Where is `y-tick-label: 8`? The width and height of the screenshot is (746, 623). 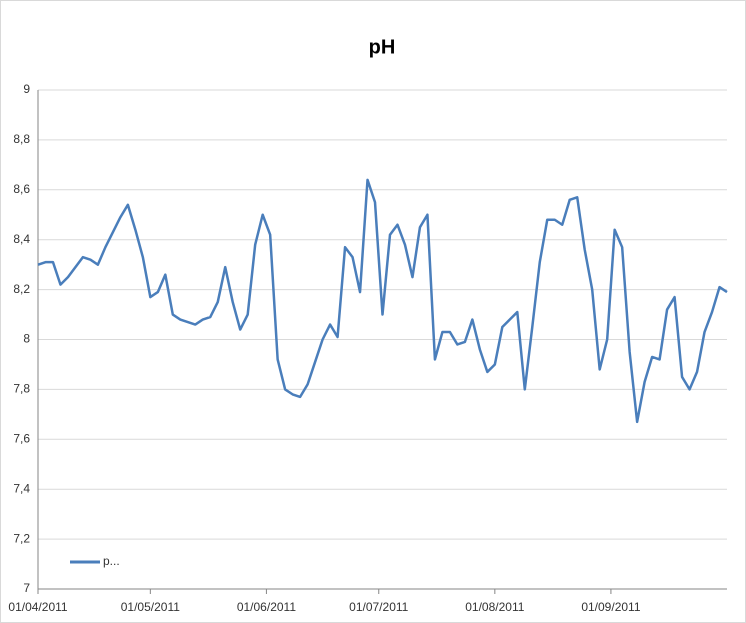 y-tick-label: 8 is located at coordinates (26, 339).